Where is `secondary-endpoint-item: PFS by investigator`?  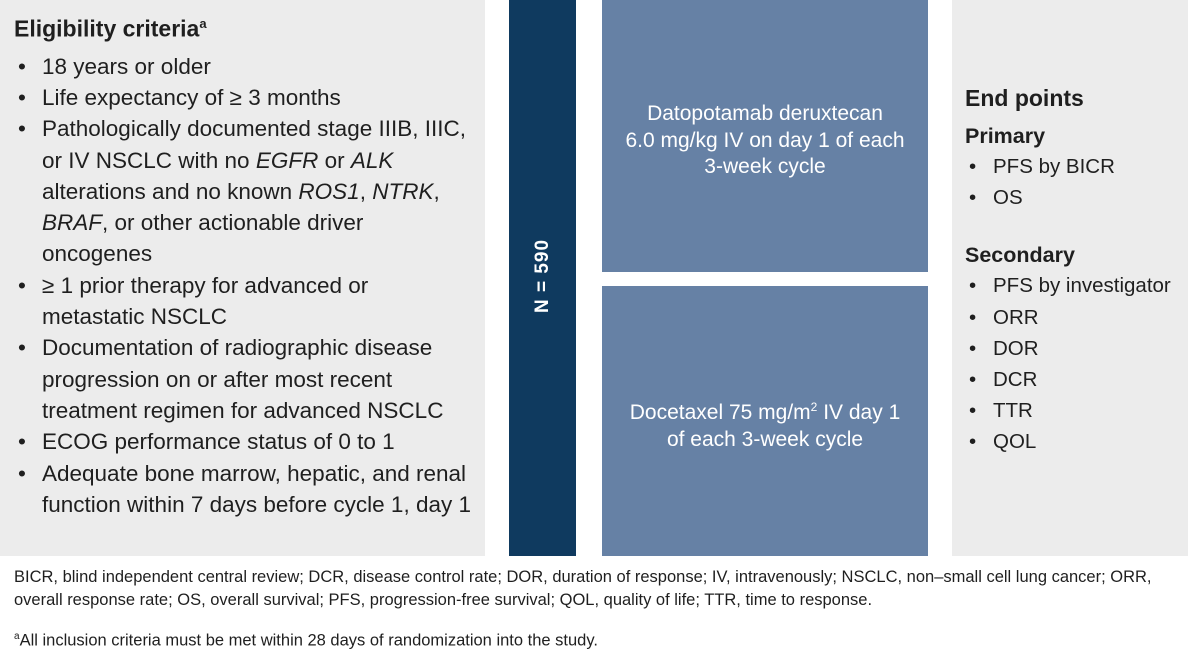
secondary-endpoint-item: PFS by investigator is located at coordinates (1076, 285).